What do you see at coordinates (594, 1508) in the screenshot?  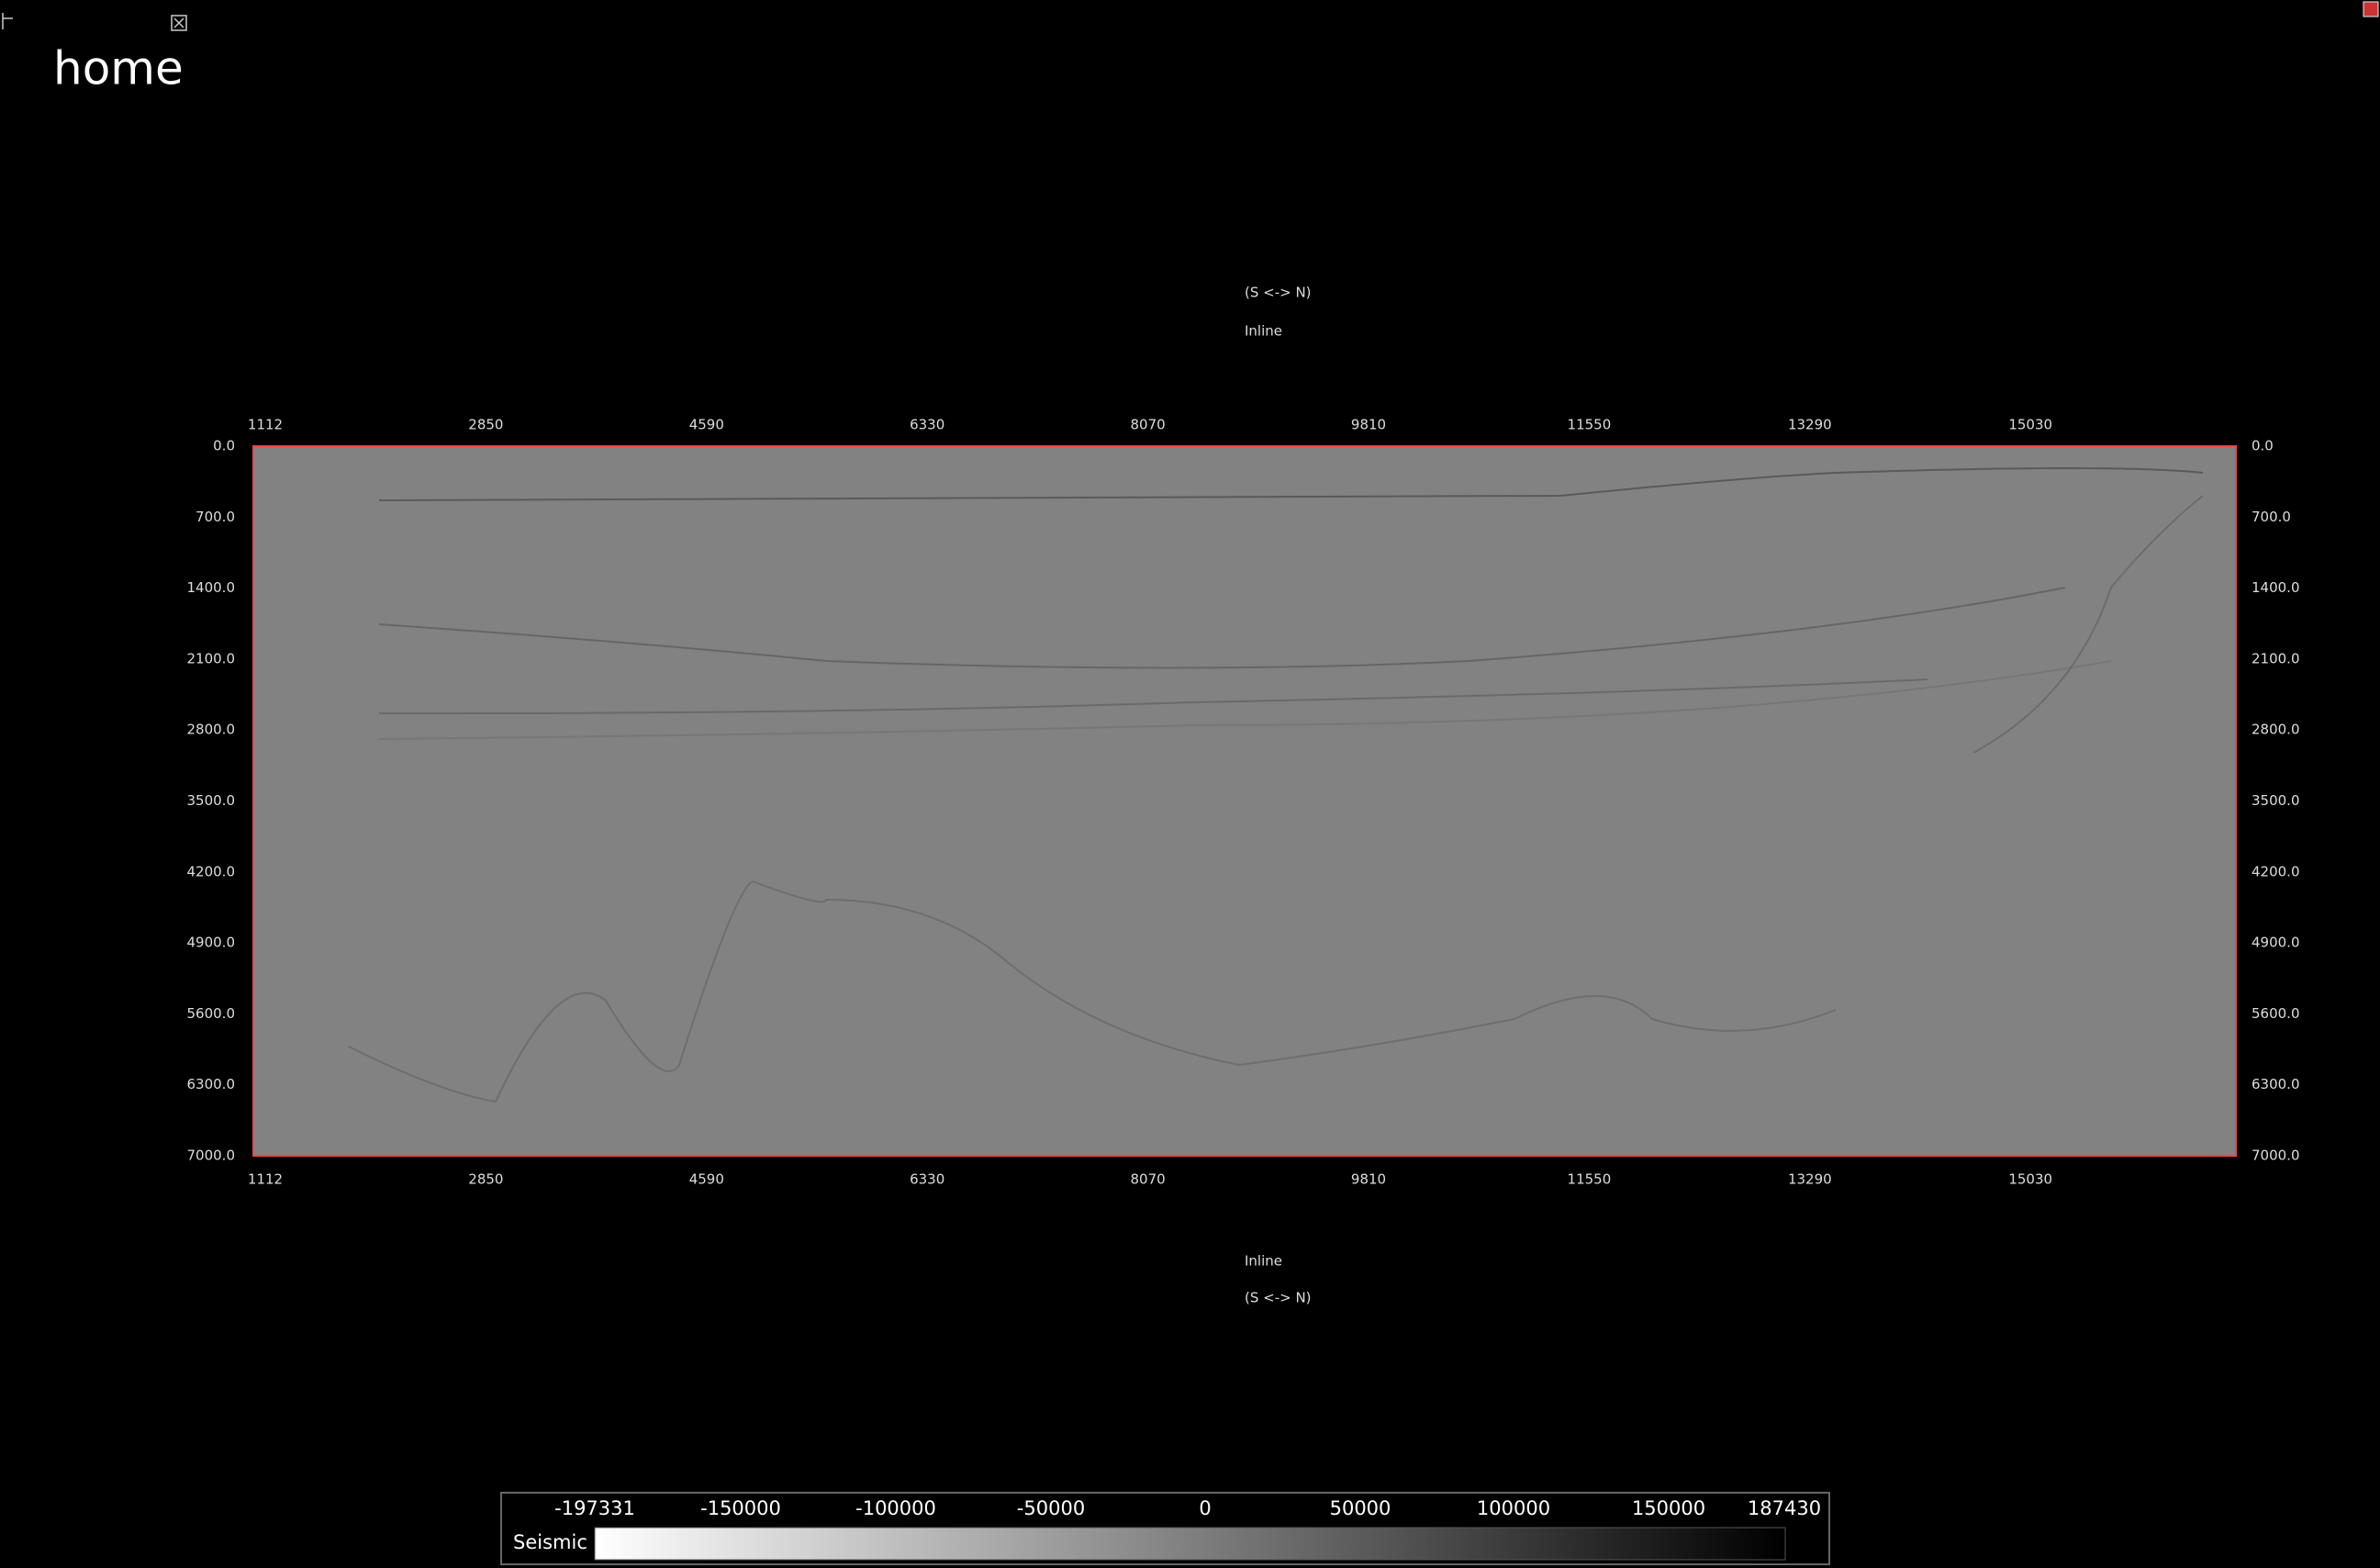 I see `colorbar-tick-label: -197331` at bounding box center [594, 1508].